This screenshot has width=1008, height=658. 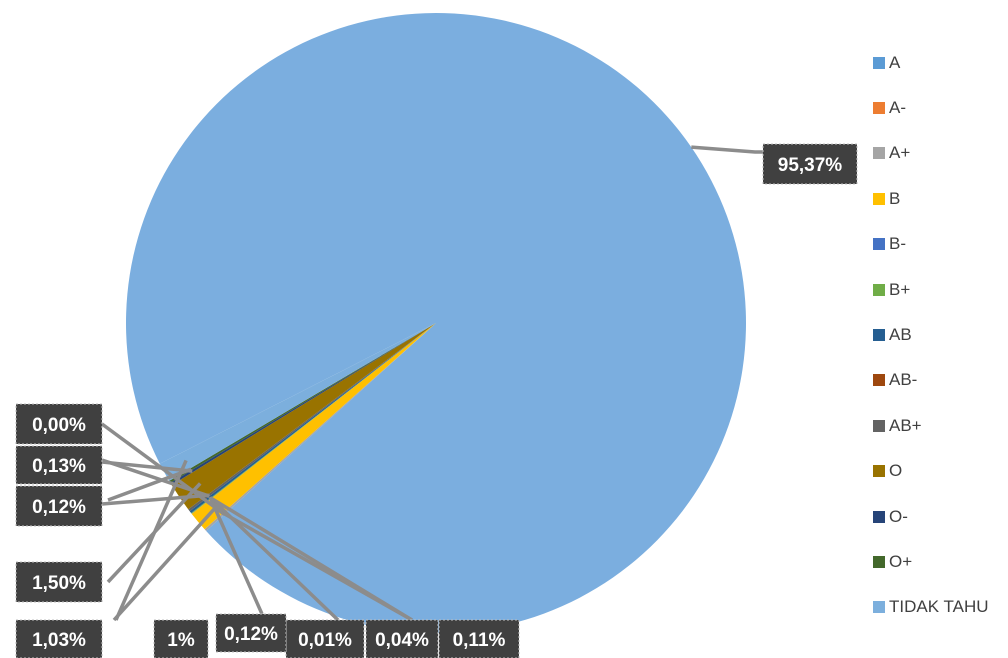 I want to click on legend-label: A+, so click(x=900, y=153).